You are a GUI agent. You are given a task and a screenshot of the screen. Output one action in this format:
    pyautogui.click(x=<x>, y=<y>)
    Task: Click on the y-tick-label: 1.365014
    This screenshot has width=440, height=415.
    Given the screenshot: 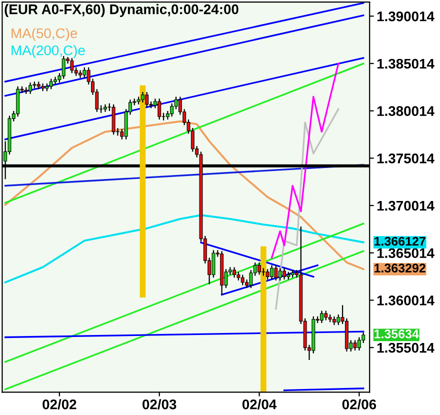 What is the action you would take?
    pyautogui.click(x=405, y=253)
    